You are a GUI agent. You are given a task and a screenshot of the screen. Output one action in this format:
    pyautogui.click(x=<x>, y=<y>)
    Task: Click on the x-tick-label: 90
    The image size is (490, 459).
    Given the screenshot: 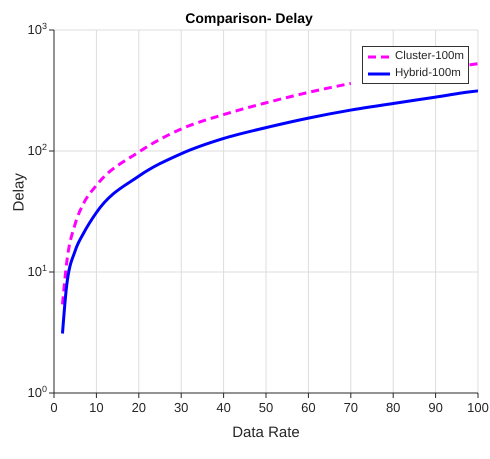 What is the action you would take?
    pyautogui.click(x=435, y=407)
    